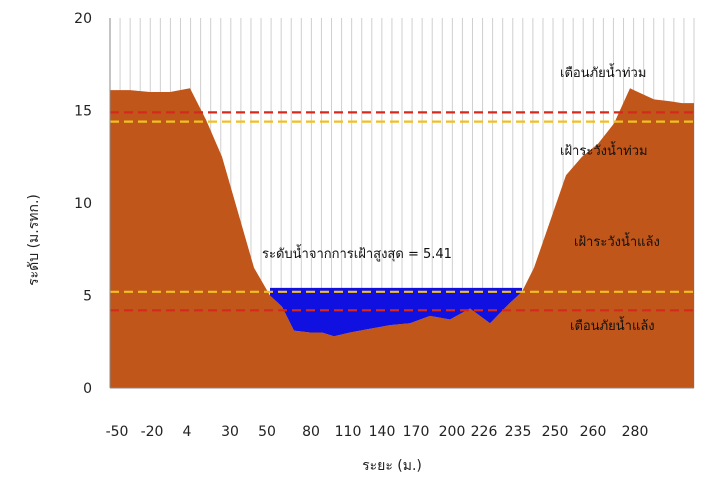 The image size is (706, 484). I want to click on y-tick-label: 15, so click(83, 112).